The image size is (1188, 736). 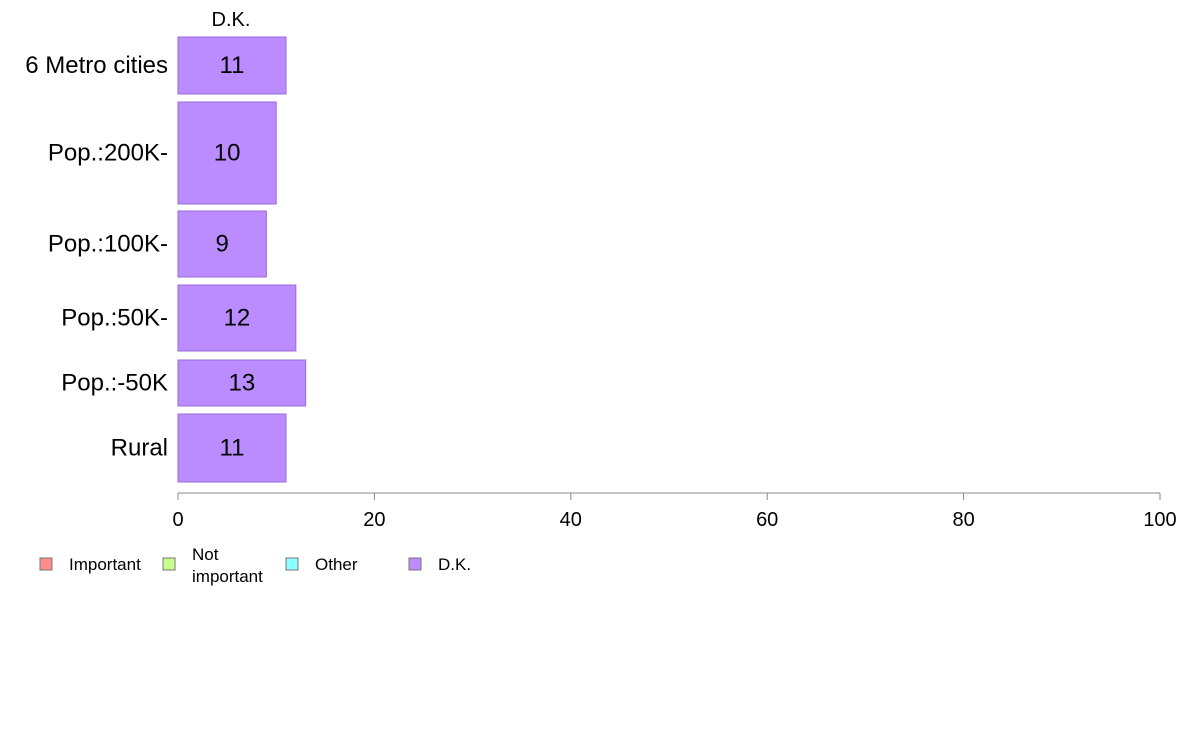 What do you see at coordinates (227, 565) in the screenshot?
I see `legend-label: Not important` at bounding box center [227, 565].